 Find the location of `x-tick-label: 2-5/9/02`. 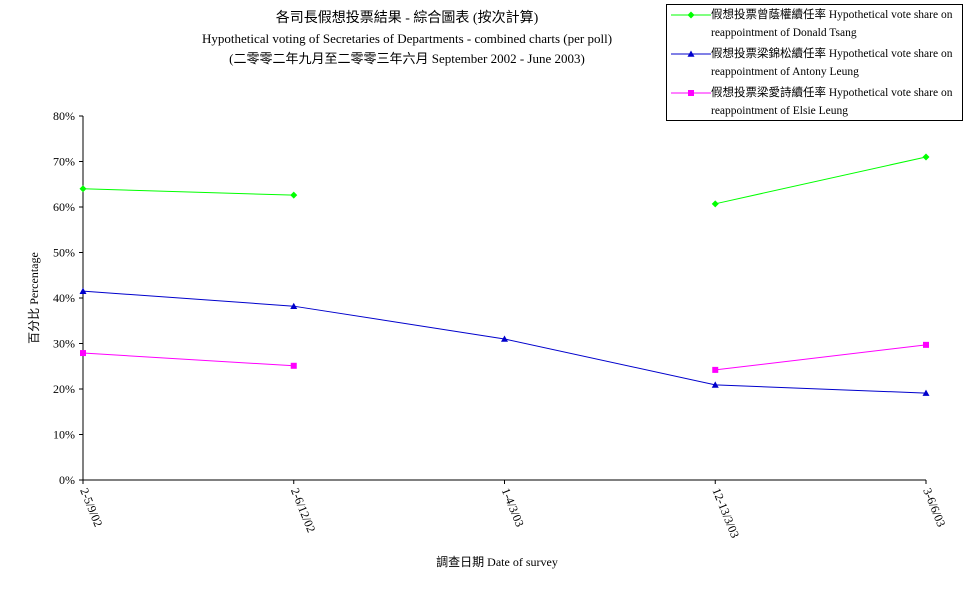

x-tick-label: 2-5/9/02 is located at coordinates (91, 507).